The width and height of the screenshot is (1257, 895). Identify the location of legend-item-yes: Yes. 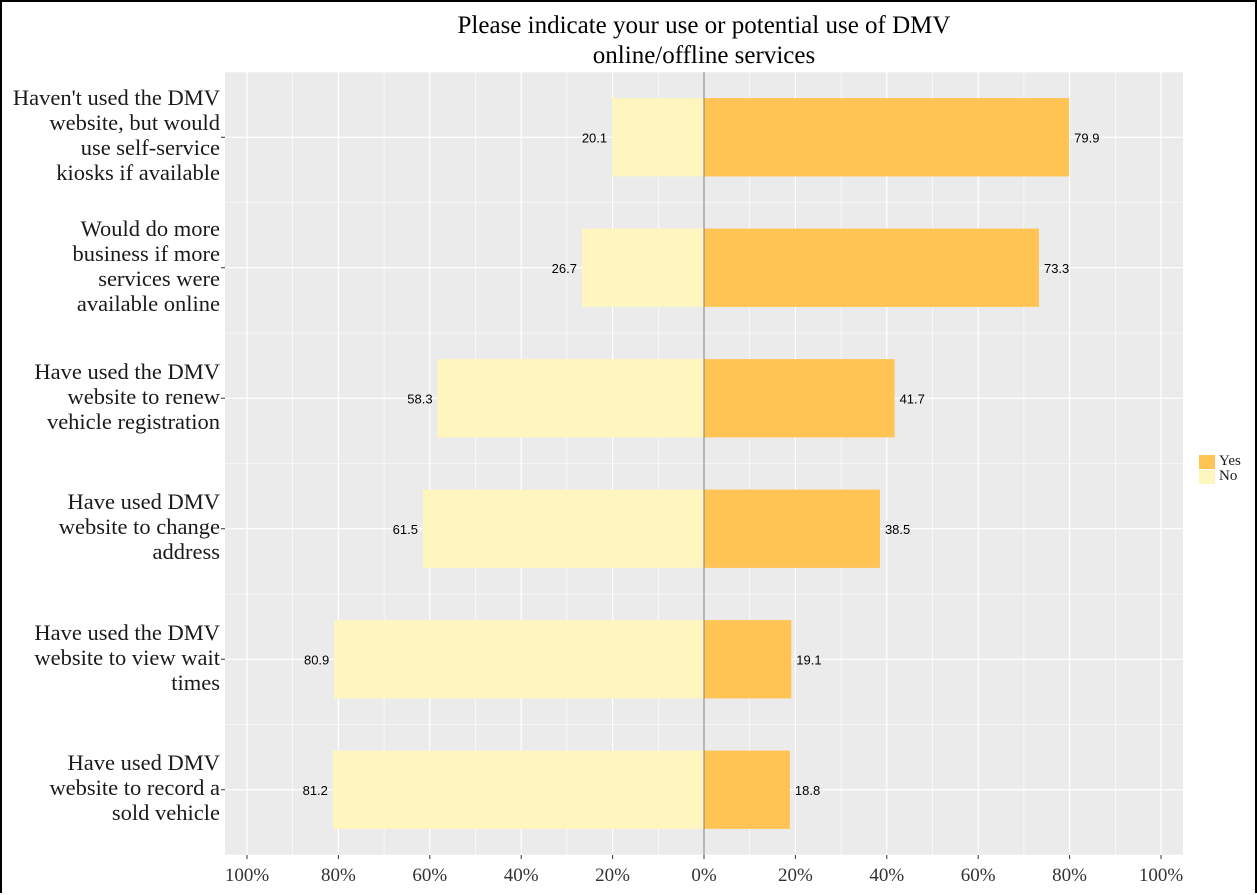
(1220, 461).